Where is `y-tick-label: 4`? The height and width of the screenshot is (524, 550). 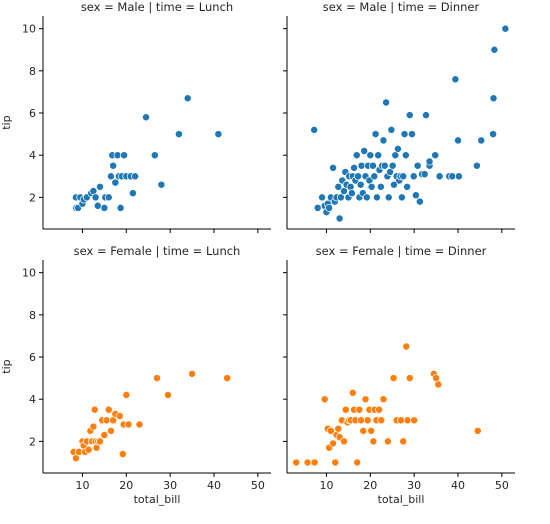 y-tick-label: 4 is located at coordinates (32, 155).